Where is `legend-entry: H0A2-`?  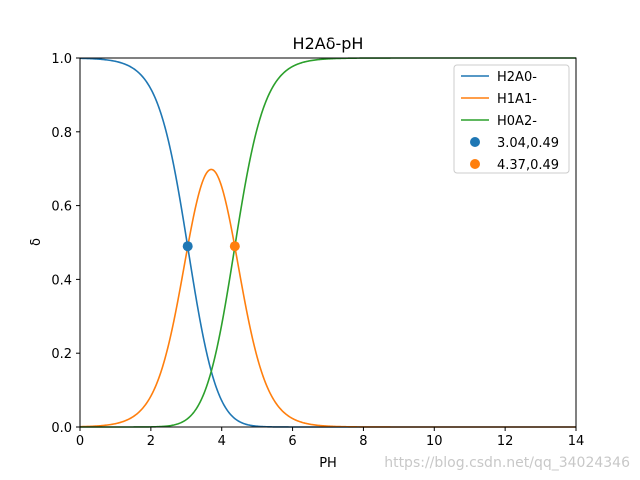
legend-entry: H0A2- is located at coordinates (517, 121).